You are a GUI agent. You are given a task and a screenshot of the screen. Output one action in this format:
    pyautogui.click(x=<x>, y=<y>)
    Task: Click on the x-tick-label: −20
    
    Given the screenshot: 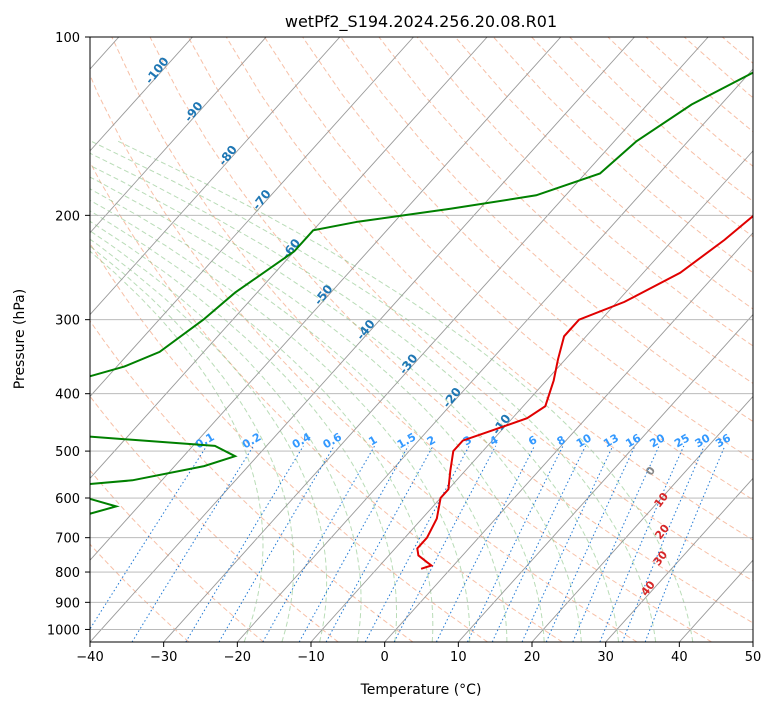 What is the action you would take?
    pyautogui.click(x=237, y=657)
    